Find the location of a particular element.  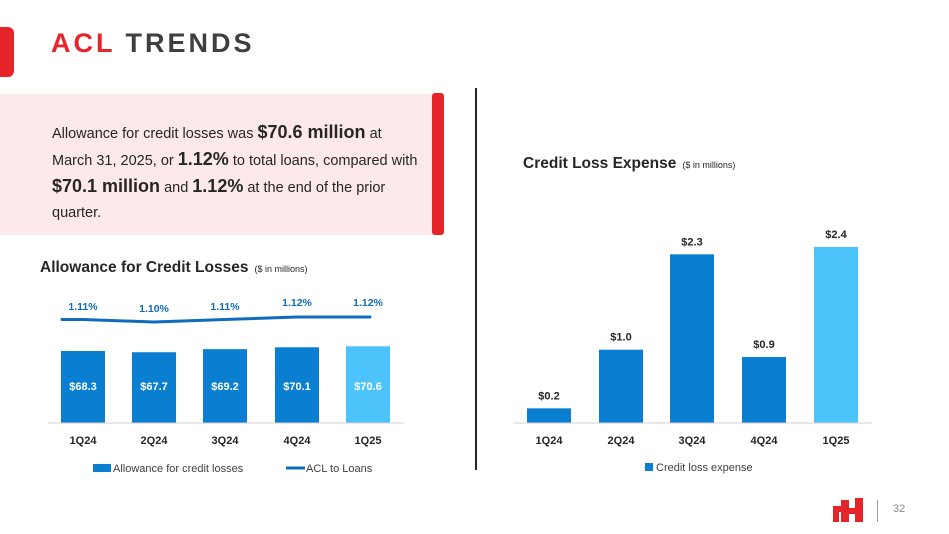

expense-chart-title: Credit Loss Expense ($ in millions) is located at coordinates (629, 164).